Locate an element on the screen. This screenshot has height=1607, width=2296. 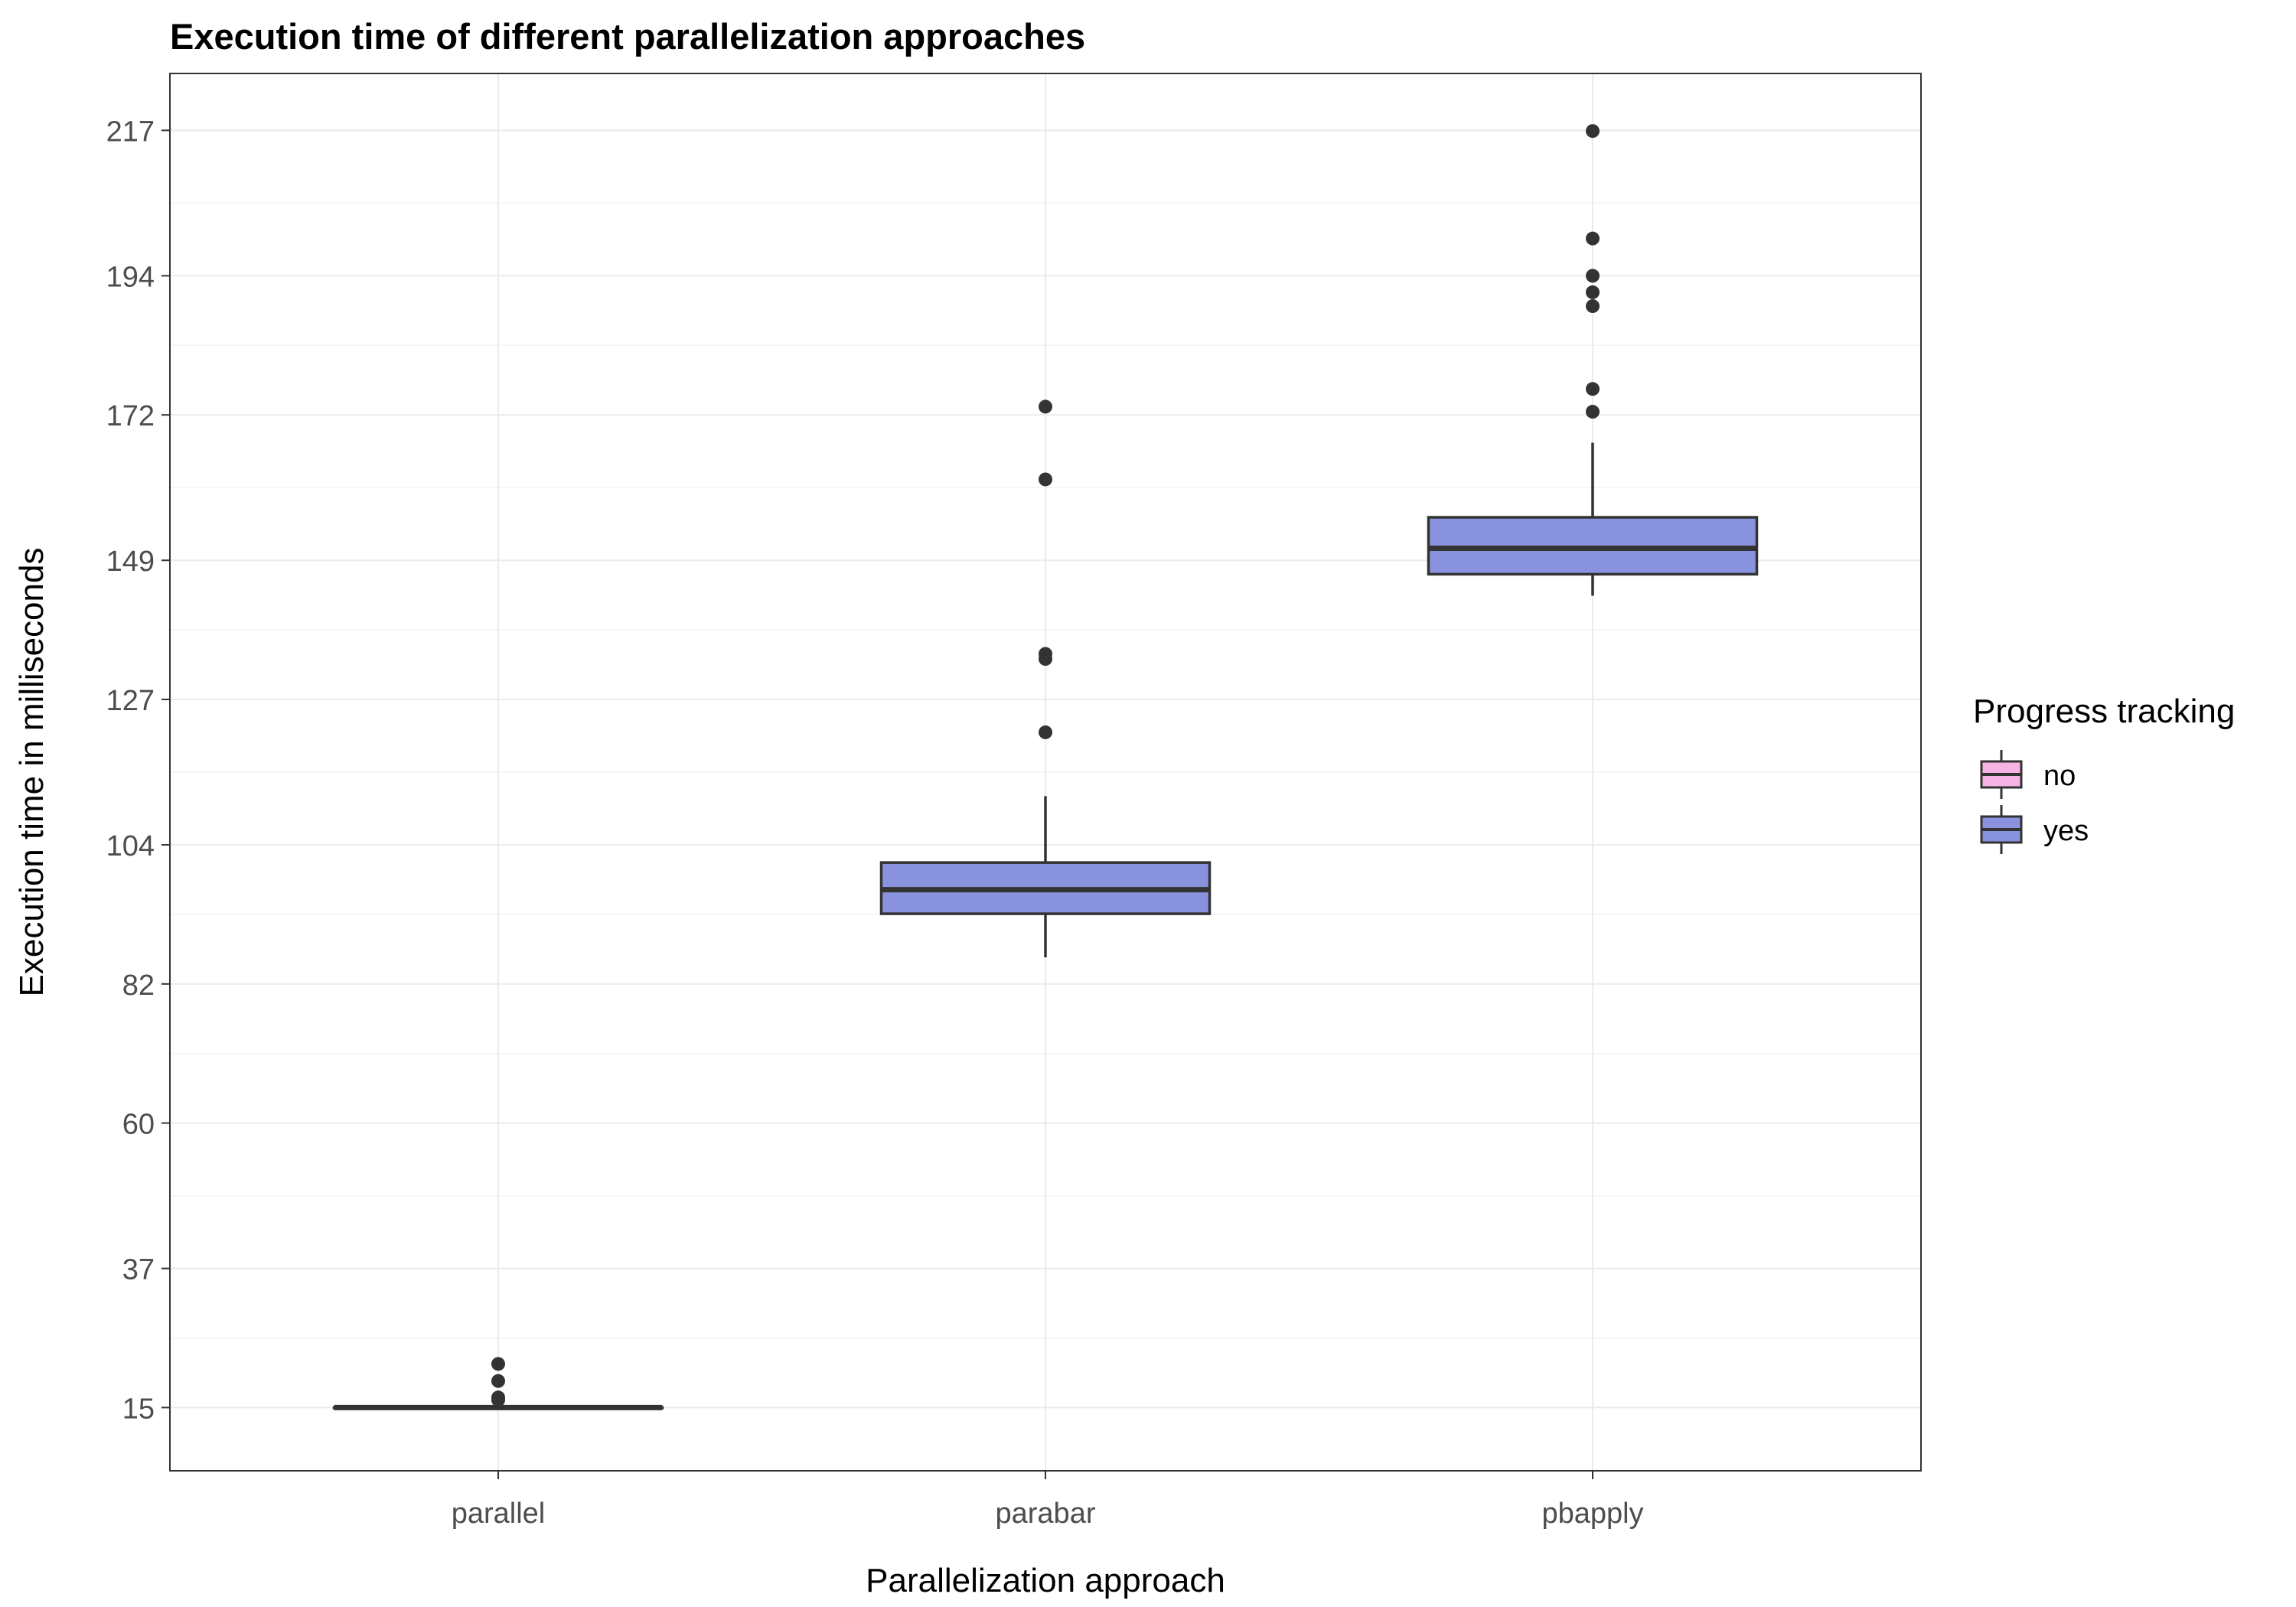
x-tick-label: parabar is located at coordinates (1046, 1514).